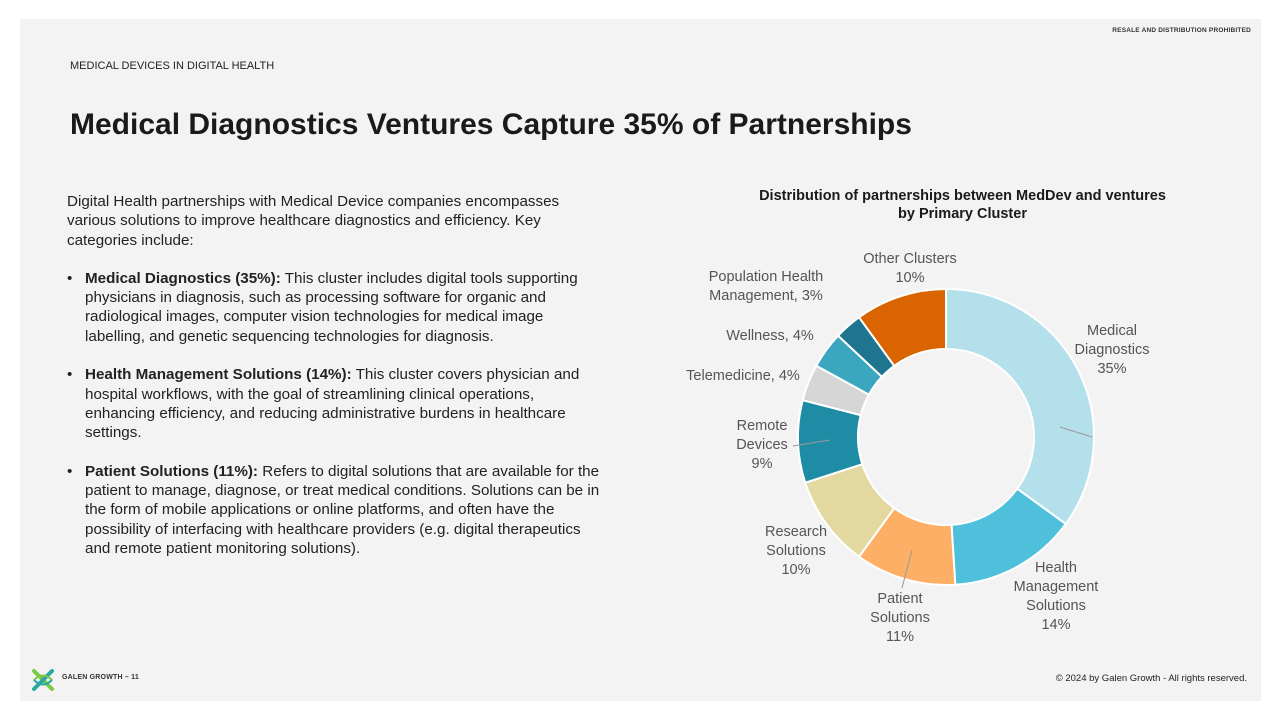 This screenshot has width=1280, height=720. I want to click on bullet-term: Health Management Solutions (14%):, so click(218, 375).